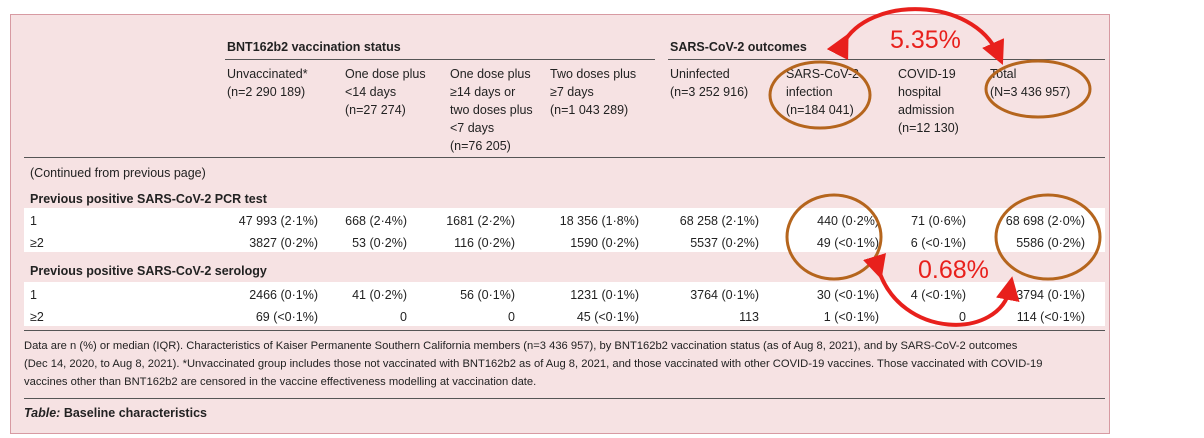 The width and height of the screenshot is (1204, 438). I want to click on caption-text: Baseline characteristics, so click(133, 413).